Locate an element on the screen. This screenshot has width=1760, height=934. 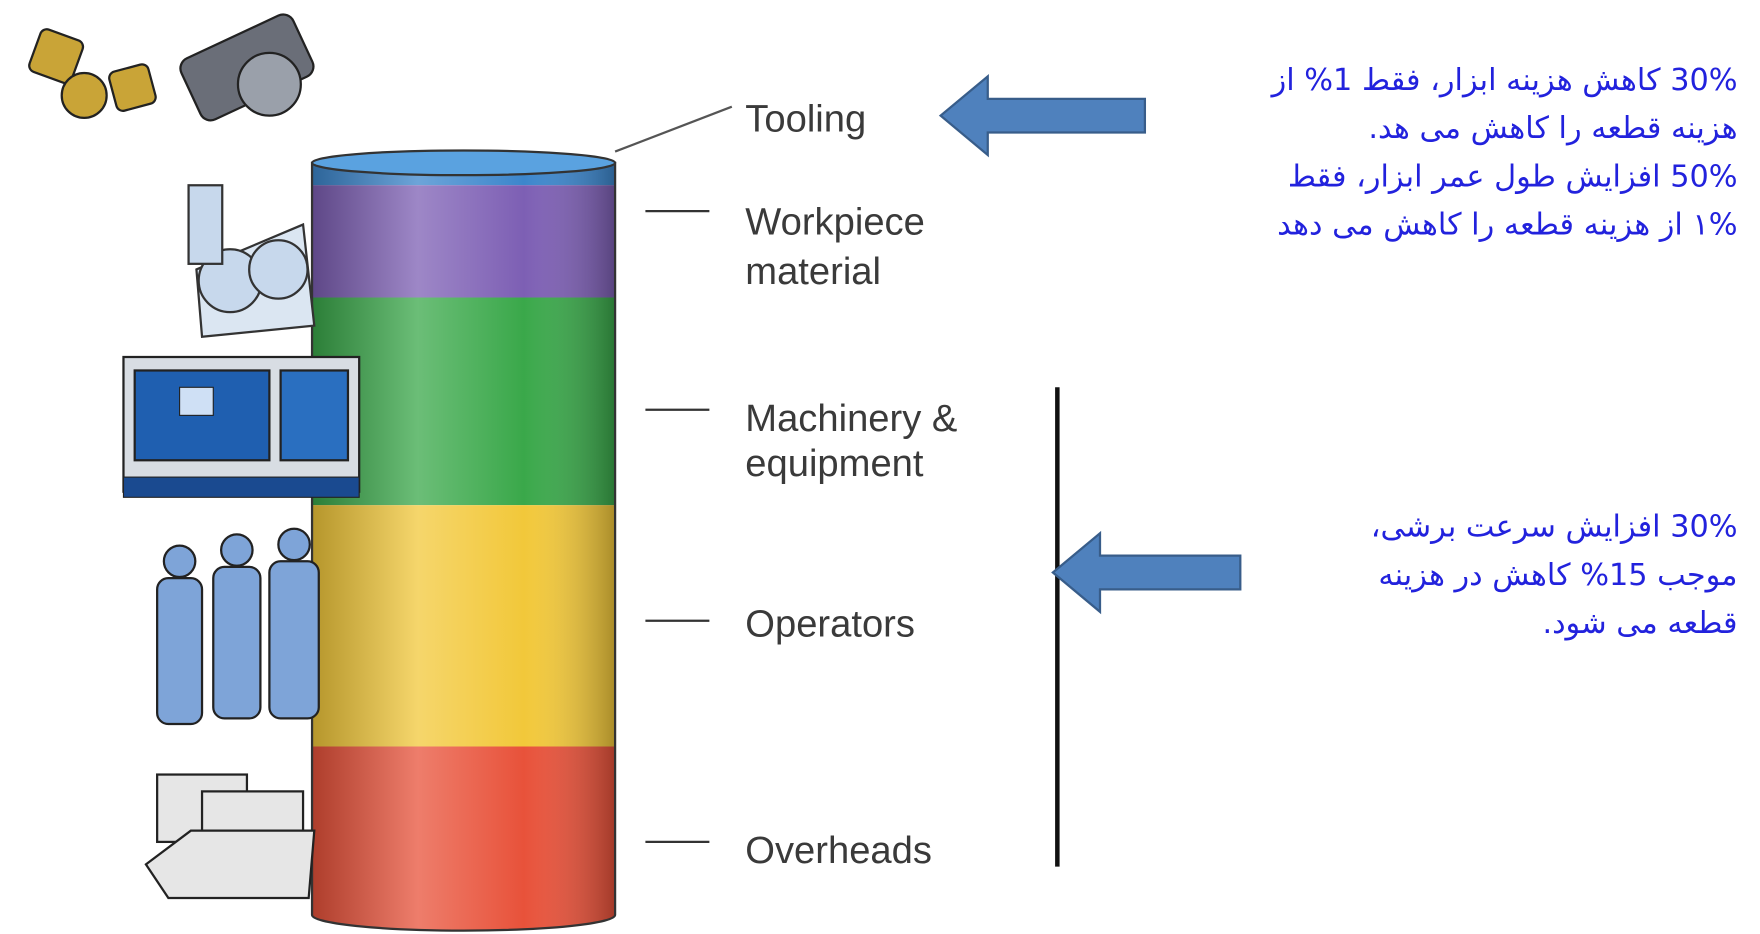
segment-label: Machinery & is located at coordinates (851, 418).